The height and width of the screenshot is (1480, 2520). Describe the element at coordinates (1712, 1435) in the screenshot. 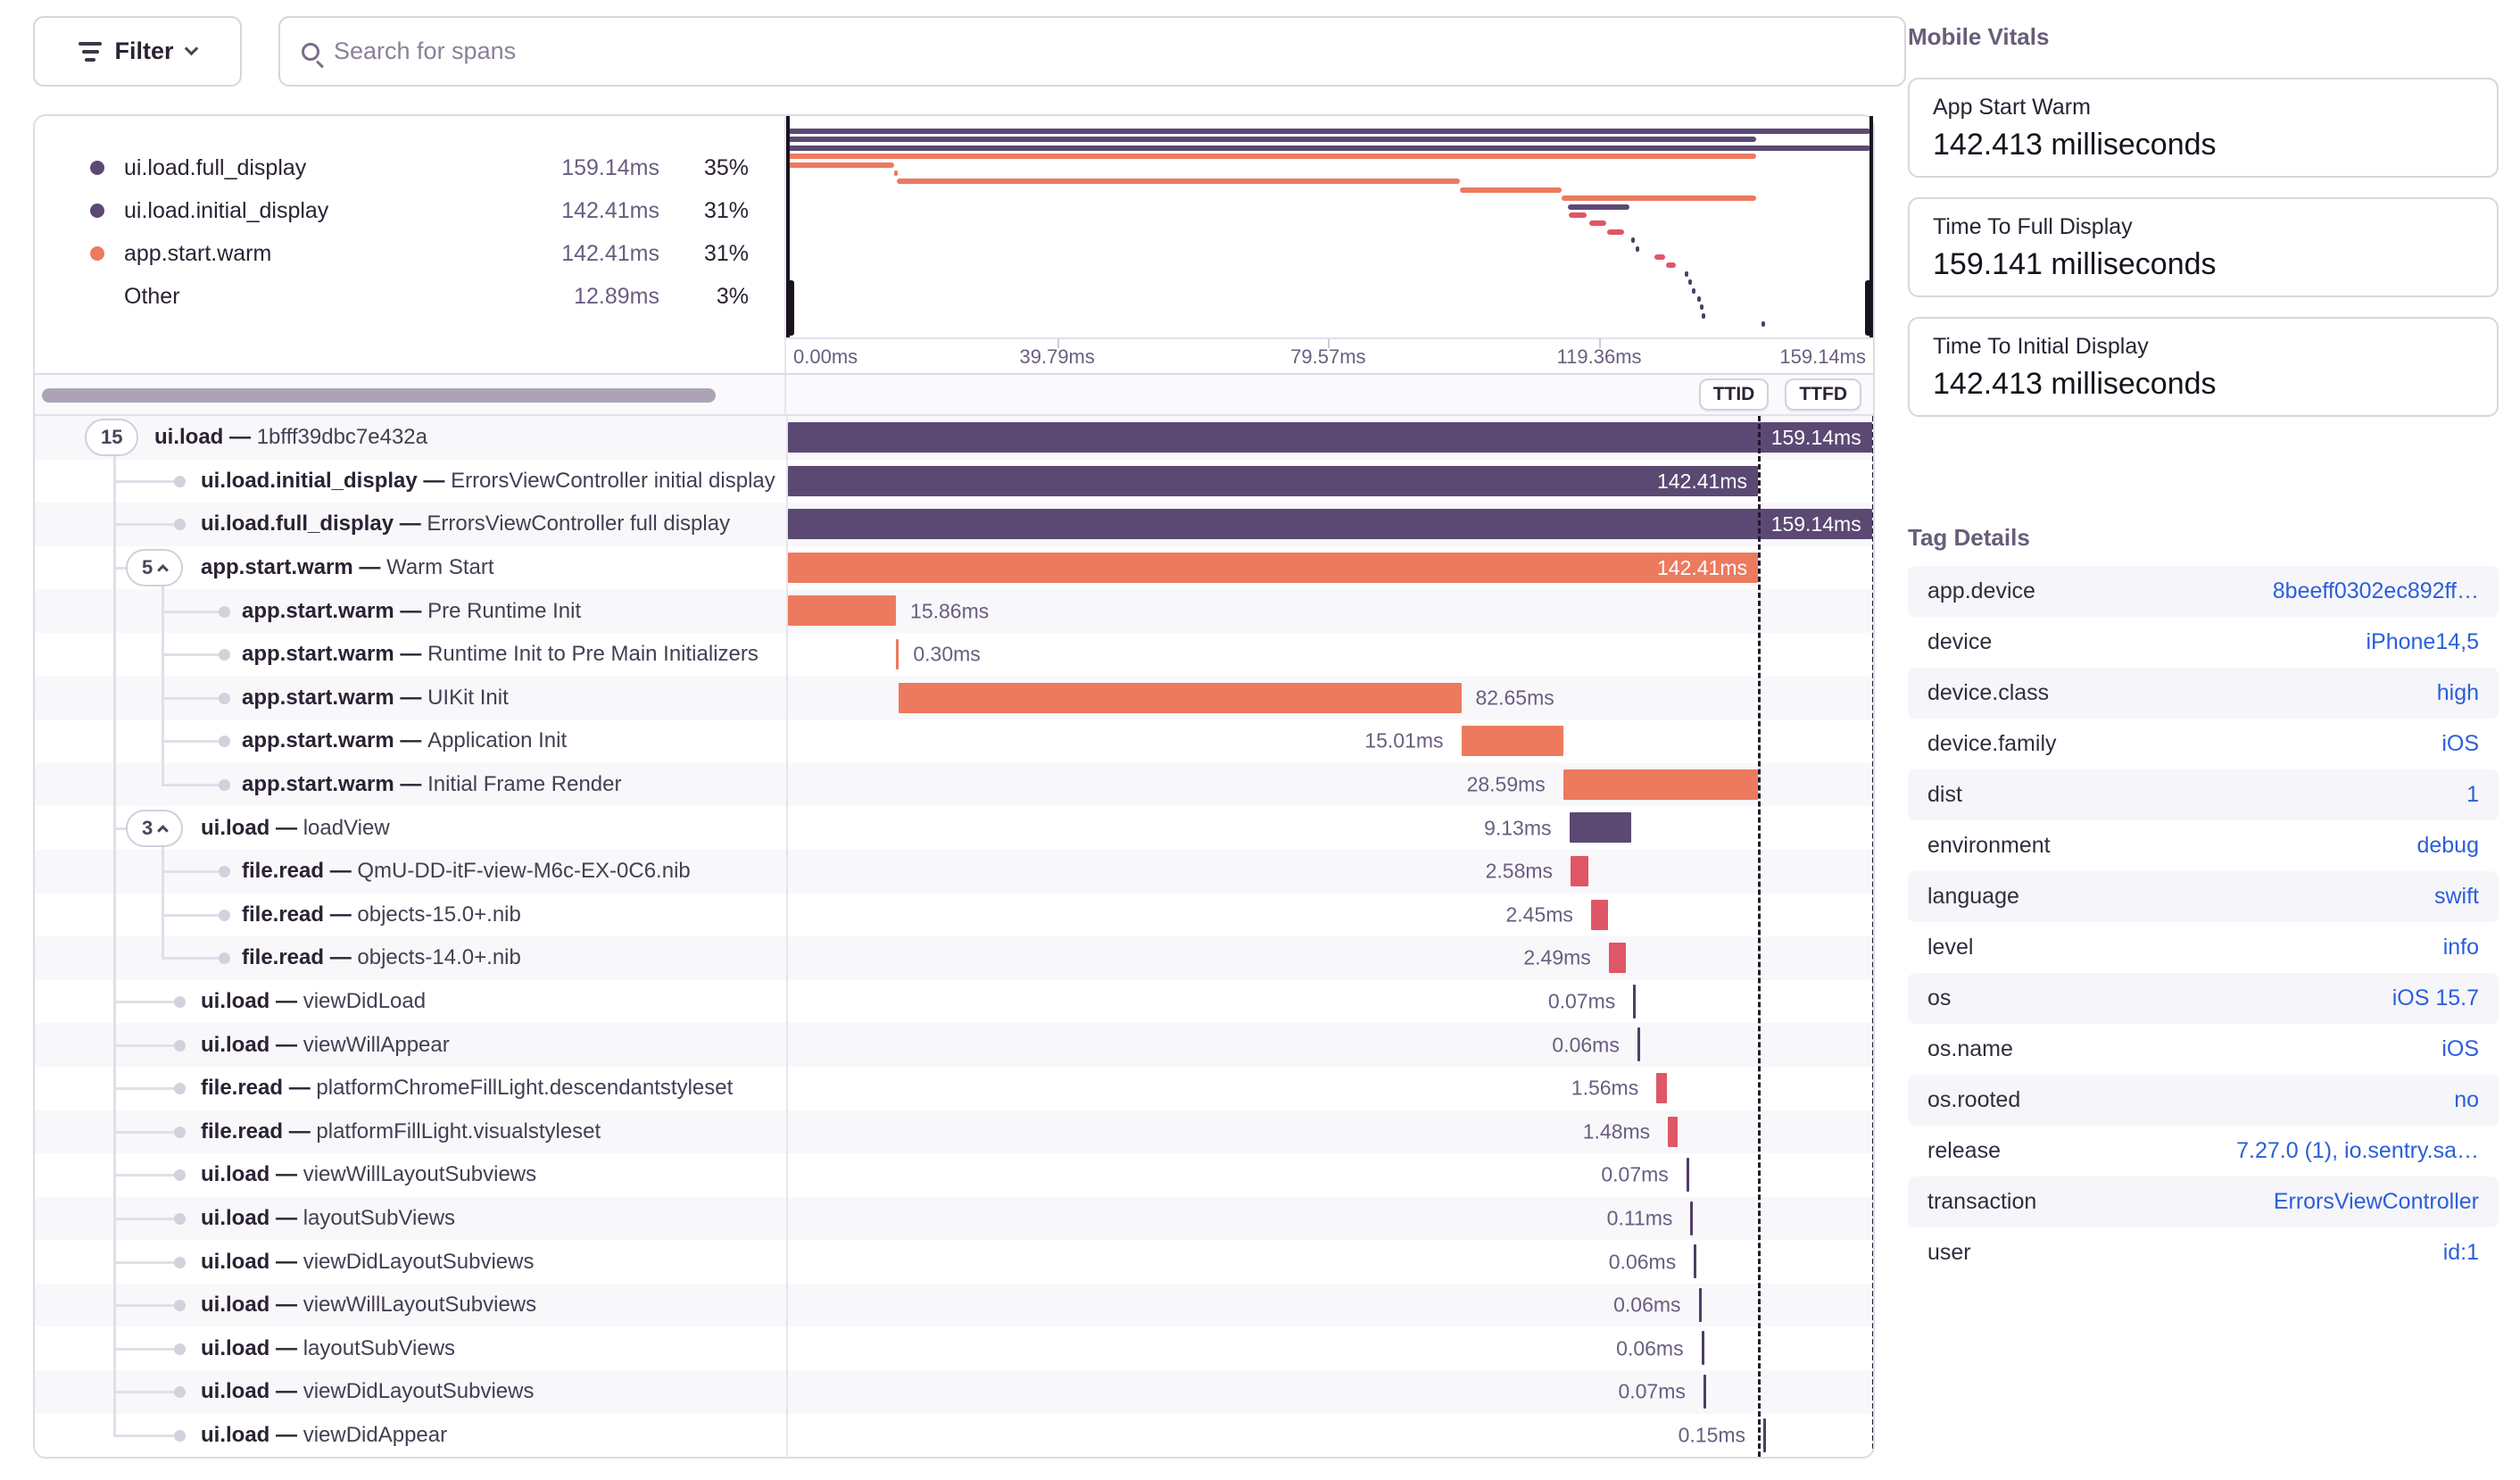

I see `span-duration-label: 0.15ms` at that location.